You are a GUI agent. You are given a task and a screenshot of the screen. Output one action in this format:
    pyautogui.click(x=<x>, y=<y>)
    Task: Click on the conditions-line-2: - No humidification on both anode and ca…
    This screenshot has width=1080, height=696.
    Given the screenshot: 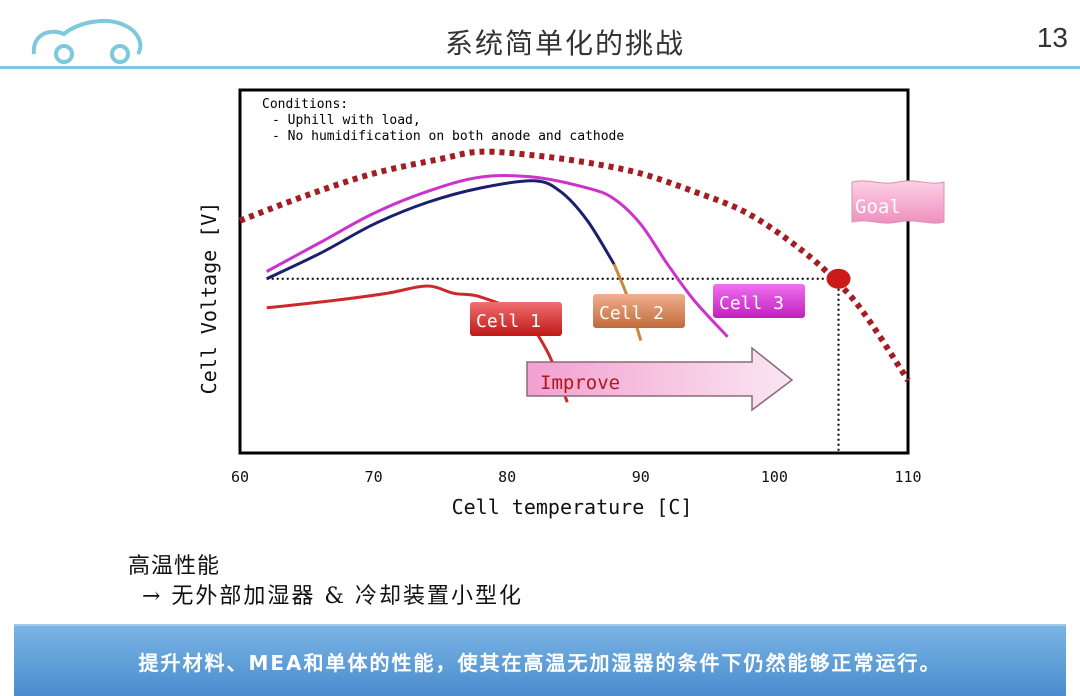 What is the action you would take?
    pyautogui.click(x=448, y=136)
    